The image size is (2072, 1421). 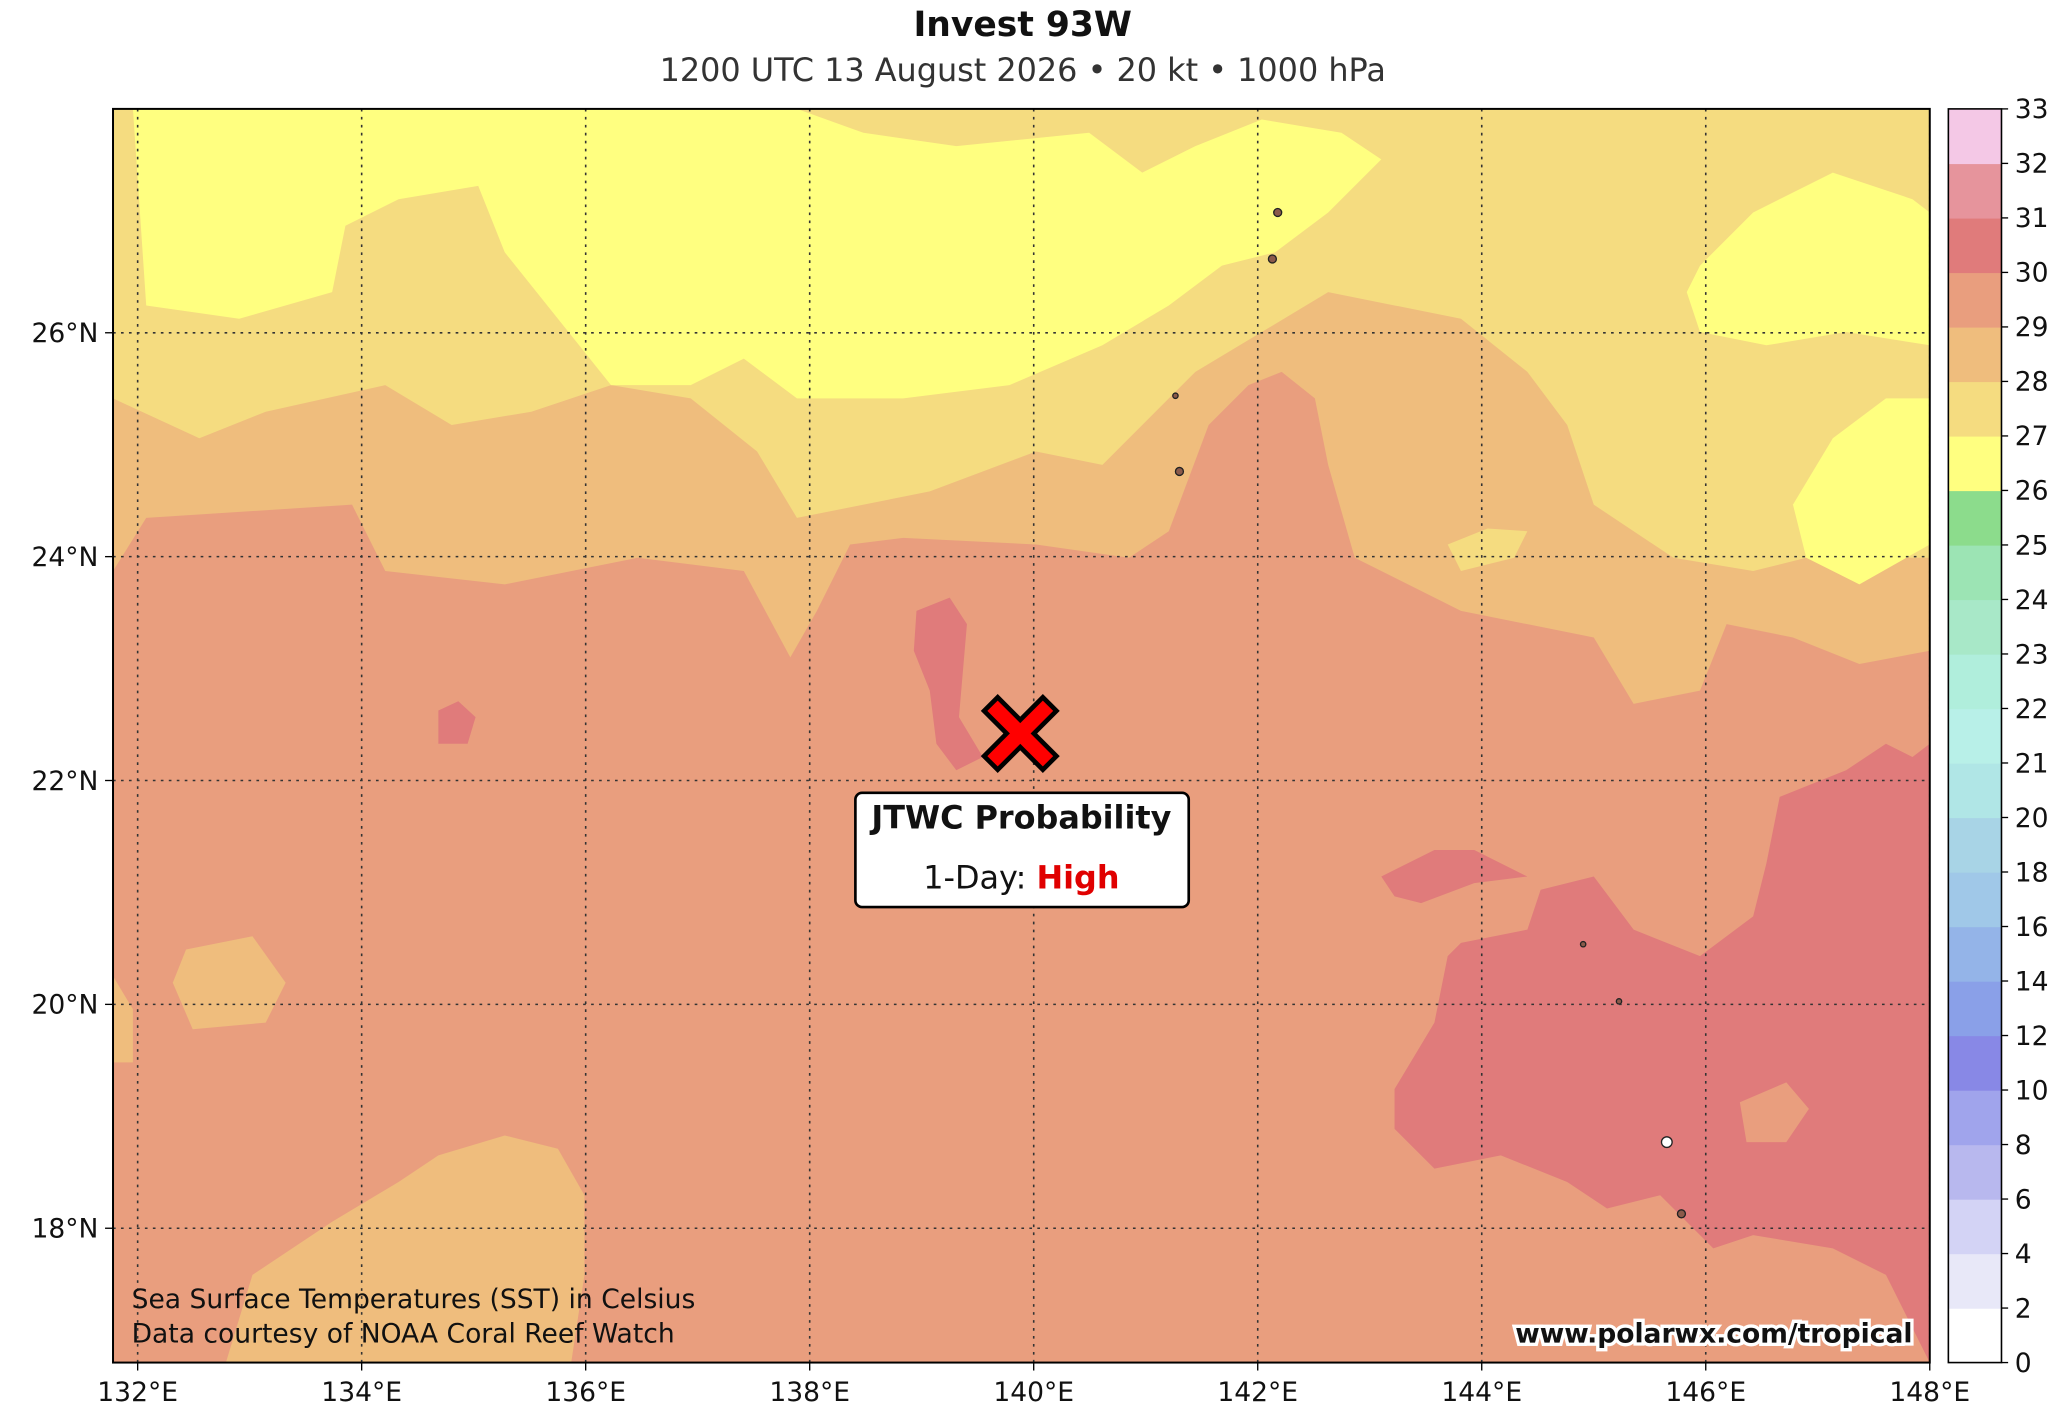 I want to click on colorbar-label: 23, so click(x=2032, y=654).